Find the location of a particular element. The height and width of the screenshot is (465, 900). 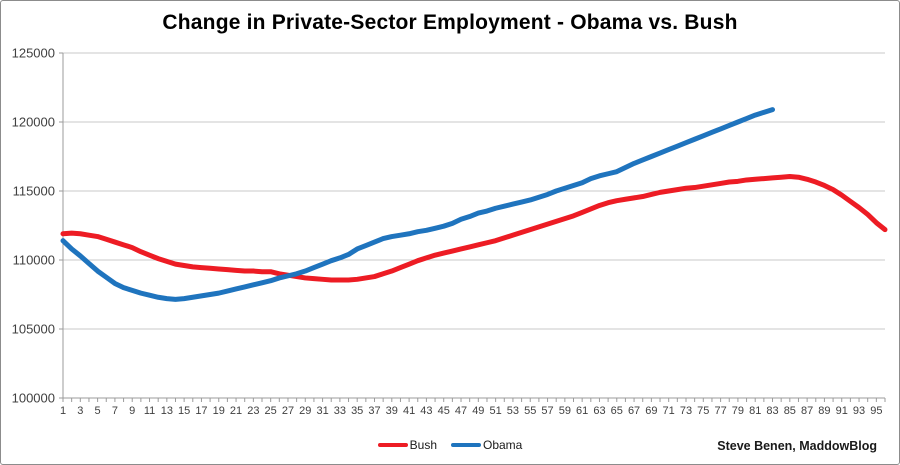

x-tick-label: 87 is located at coordinates (807, 411).